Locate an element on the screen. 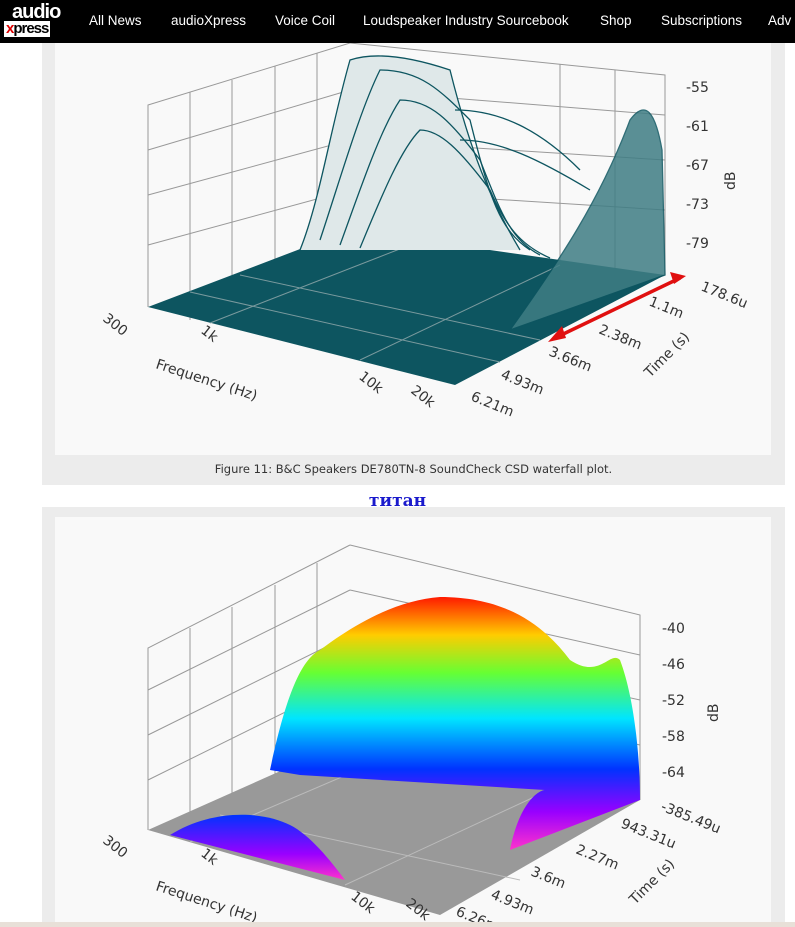  z-axis-ticks: -55 -61 -67 -73 -79 dB is located at coordinates (712, 166).